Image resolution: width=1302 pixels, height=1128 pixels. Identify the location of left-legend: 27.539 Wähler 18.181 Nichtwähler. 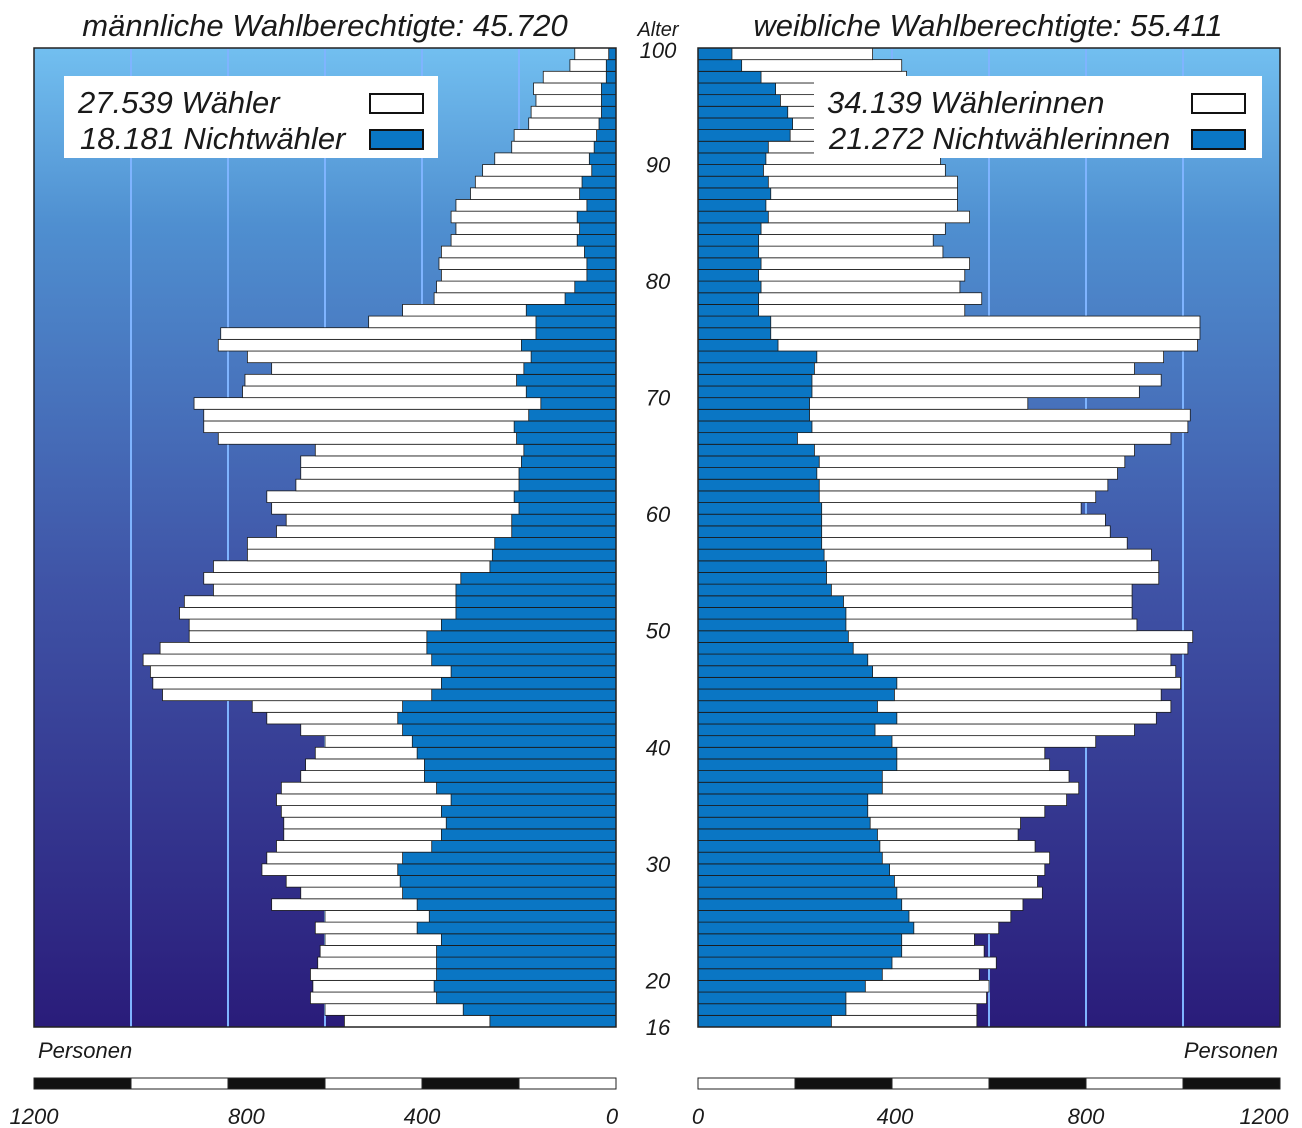
(251, 117).